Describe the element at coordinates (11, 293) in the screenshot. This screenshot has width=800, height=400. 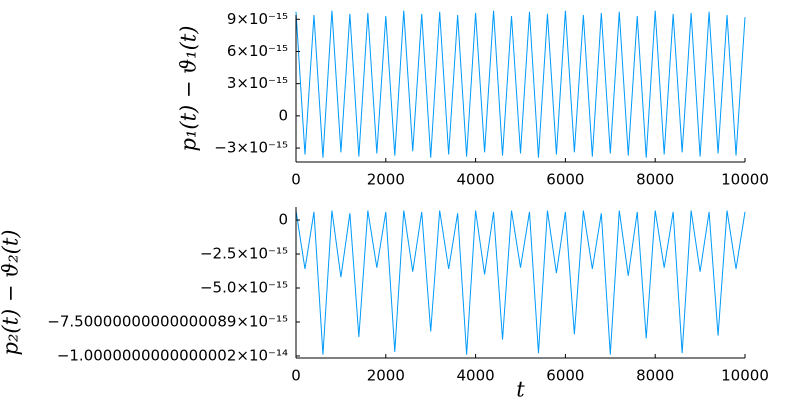
I see `y-axis-label: p₂(t) − ϑ₂(t)` at that location.